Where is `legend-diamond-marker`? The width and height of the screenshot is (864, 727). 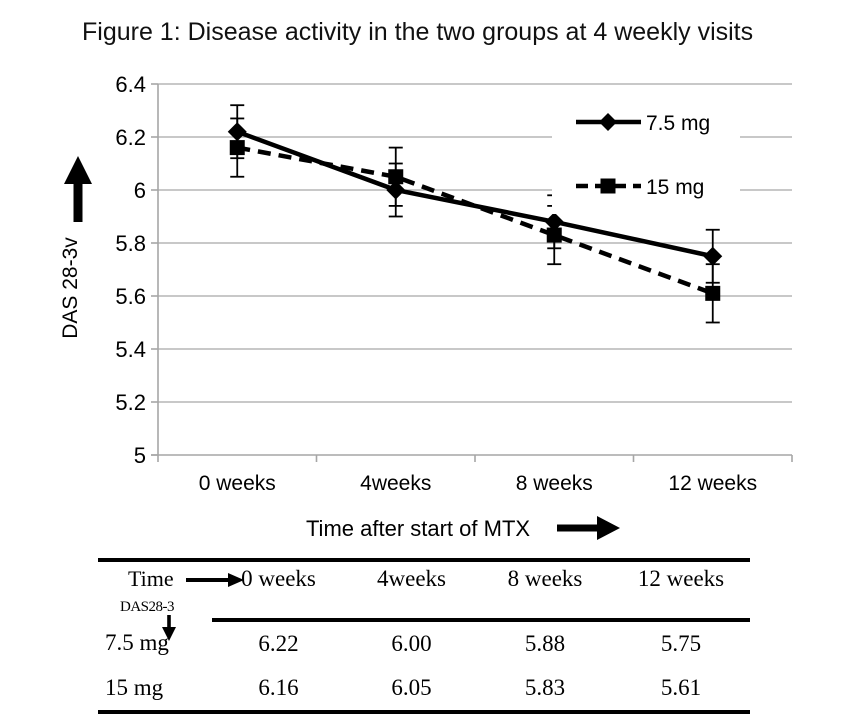
legend-diamond-marker is located at coordinates (608, 122).